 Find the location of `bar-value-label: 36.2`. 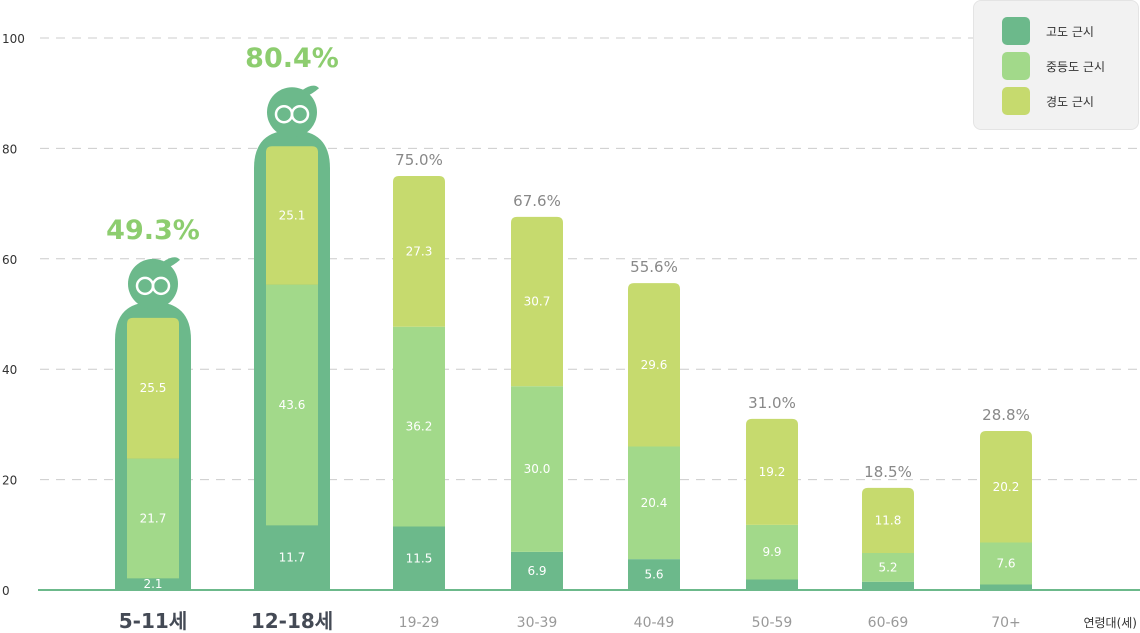

bar-value-label: 36.2 is located at coordinates (419, 427).